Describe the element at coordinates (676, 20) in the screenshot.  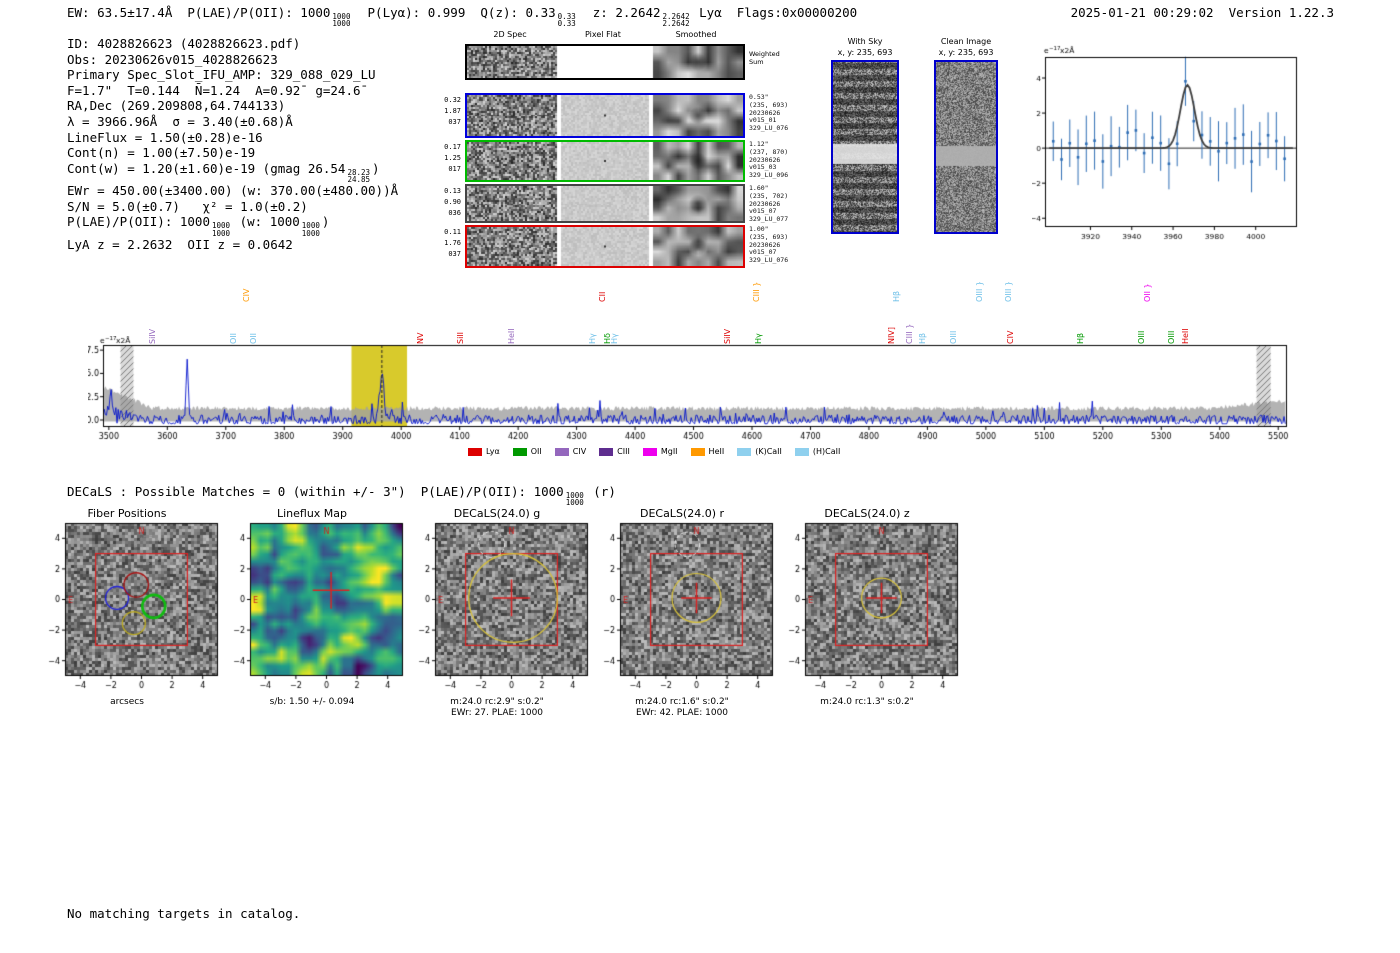
I see `header-stack-5: 2.2642 2.2642` at that location.